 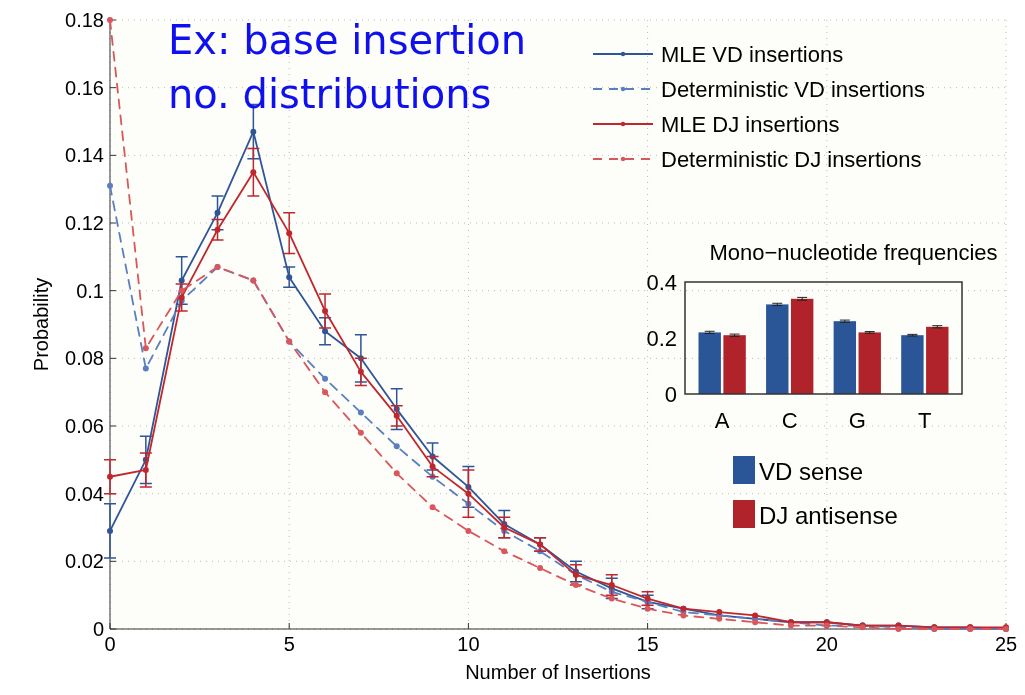 What do you see at coordinates (41, 324) in the screenshot?
I see `y-axis-title: Probability` at bounding box center [41, 324].